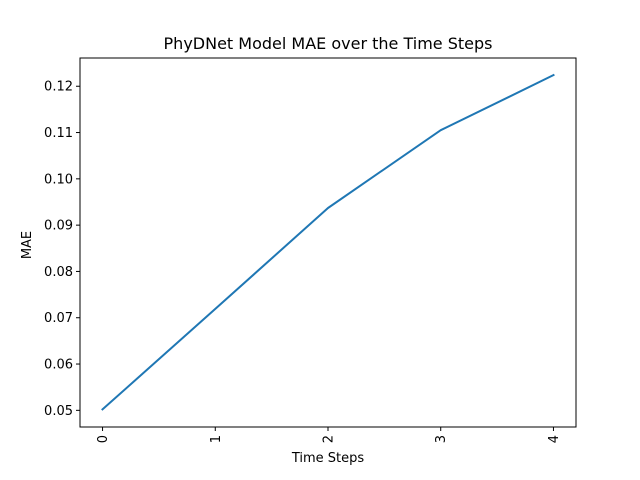 The width and height of the screenshot is (640, 480). I want to click on x-tick-label-0: 0, so click(103, 439).